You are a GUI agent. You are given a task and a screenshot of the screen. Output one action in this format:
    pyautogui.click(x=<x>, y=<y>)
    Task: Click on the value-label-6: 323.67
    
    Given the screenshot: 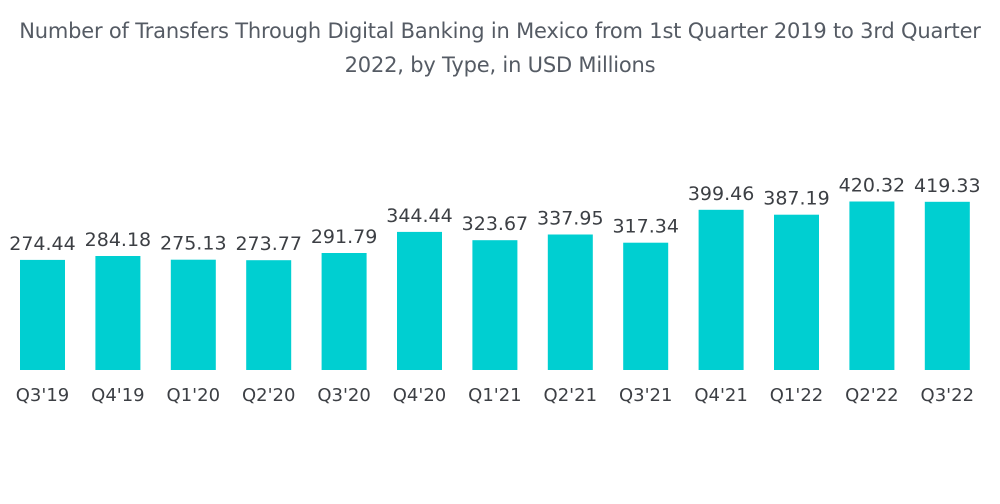 What is the action you would take?
    pyautogui.click(x=495, y=224)
    